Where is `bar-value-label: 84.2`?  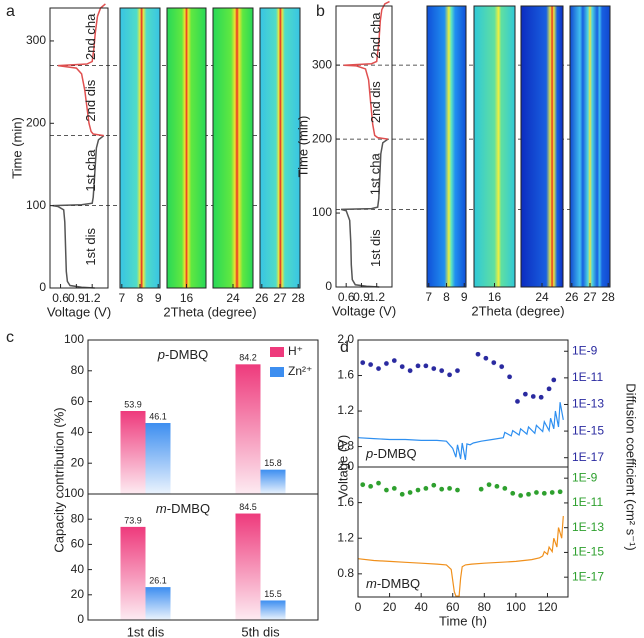 bar-value-label: 84.2 is located at coordinates (248, 358).